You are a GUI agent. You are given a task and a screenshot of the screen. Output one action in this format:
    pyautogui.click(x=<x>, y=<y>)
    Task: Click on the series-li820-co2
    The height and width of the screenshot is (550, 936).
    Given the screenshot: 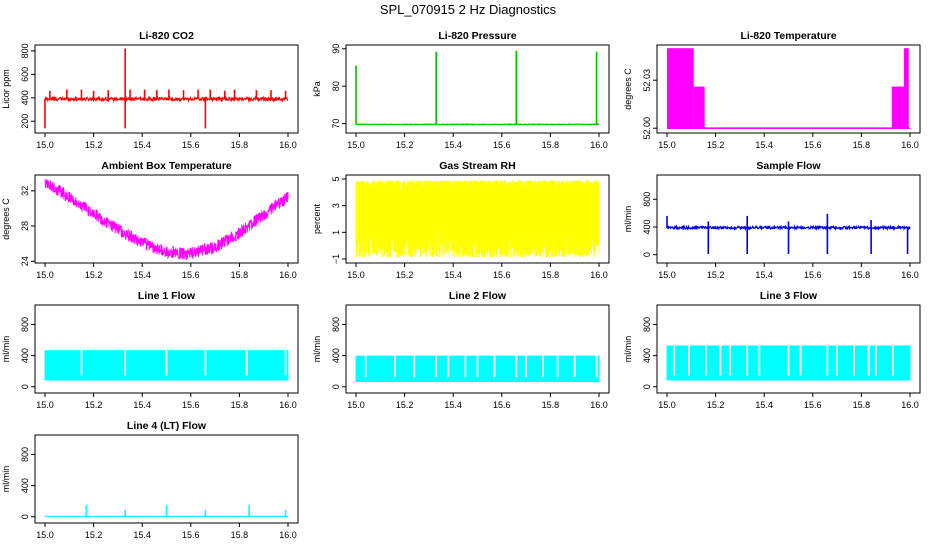 What is the action you would take?
    pyautogui.click(x=166, y=89)
    